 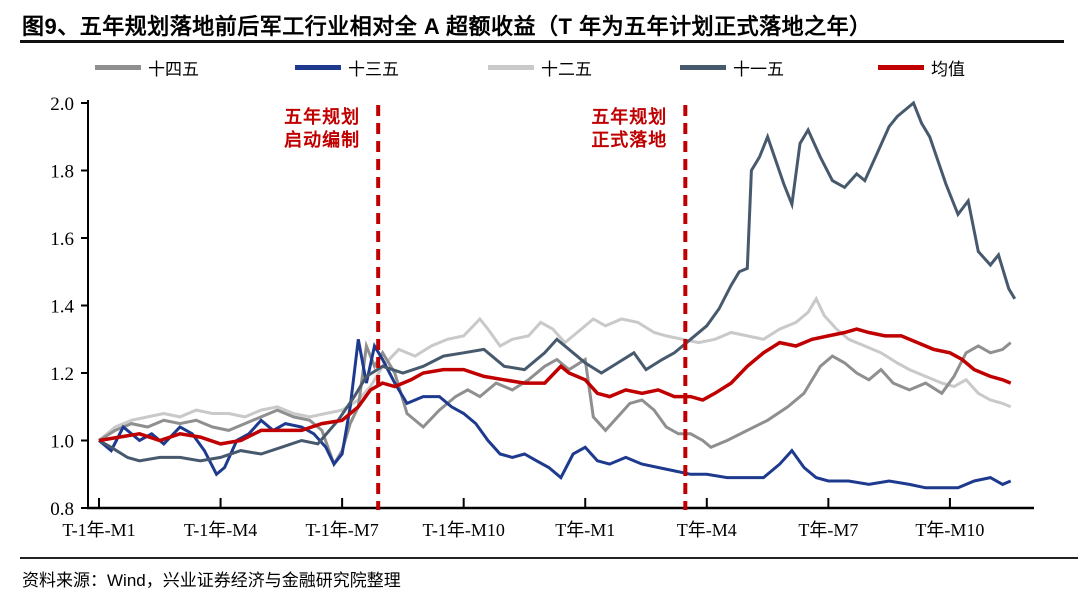 What do you see at coordinates (173, 69) in the screenshot?
I see `legend-label: 十四五` at bounding box center [173, 69].